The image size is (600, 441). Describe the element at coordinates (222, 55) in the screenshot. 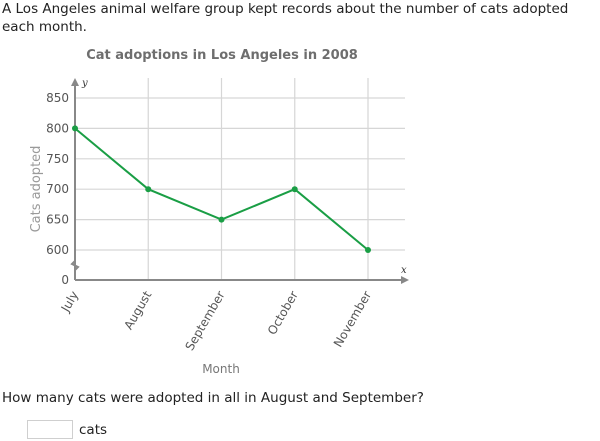

I see `chart-title: Cat adoptions in Los Angeles in 2008` at that location.